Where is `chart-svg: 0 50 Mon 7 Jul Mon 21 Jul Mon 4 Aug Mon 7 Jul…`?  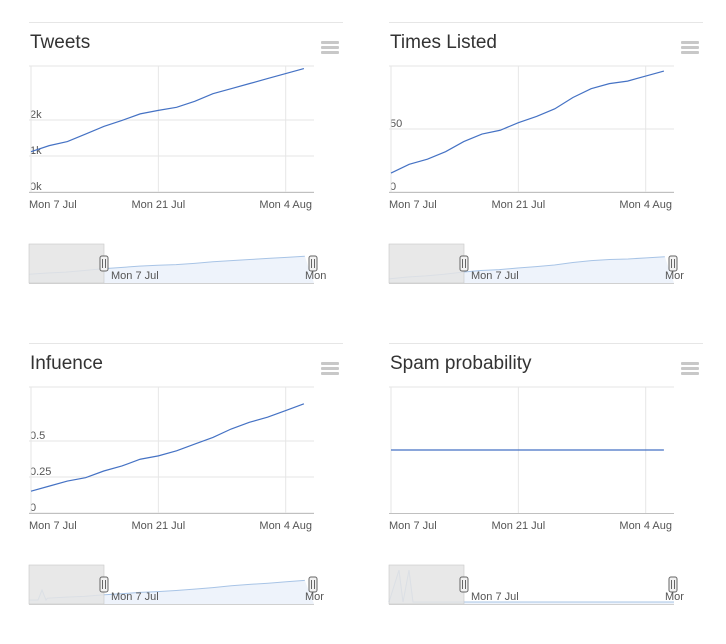 chart-svg: 0 50 Mon 7 Jul Mon 21 Jul Mon 4 Aug Mon 7 Jul… is located at coordinates (536, 174).